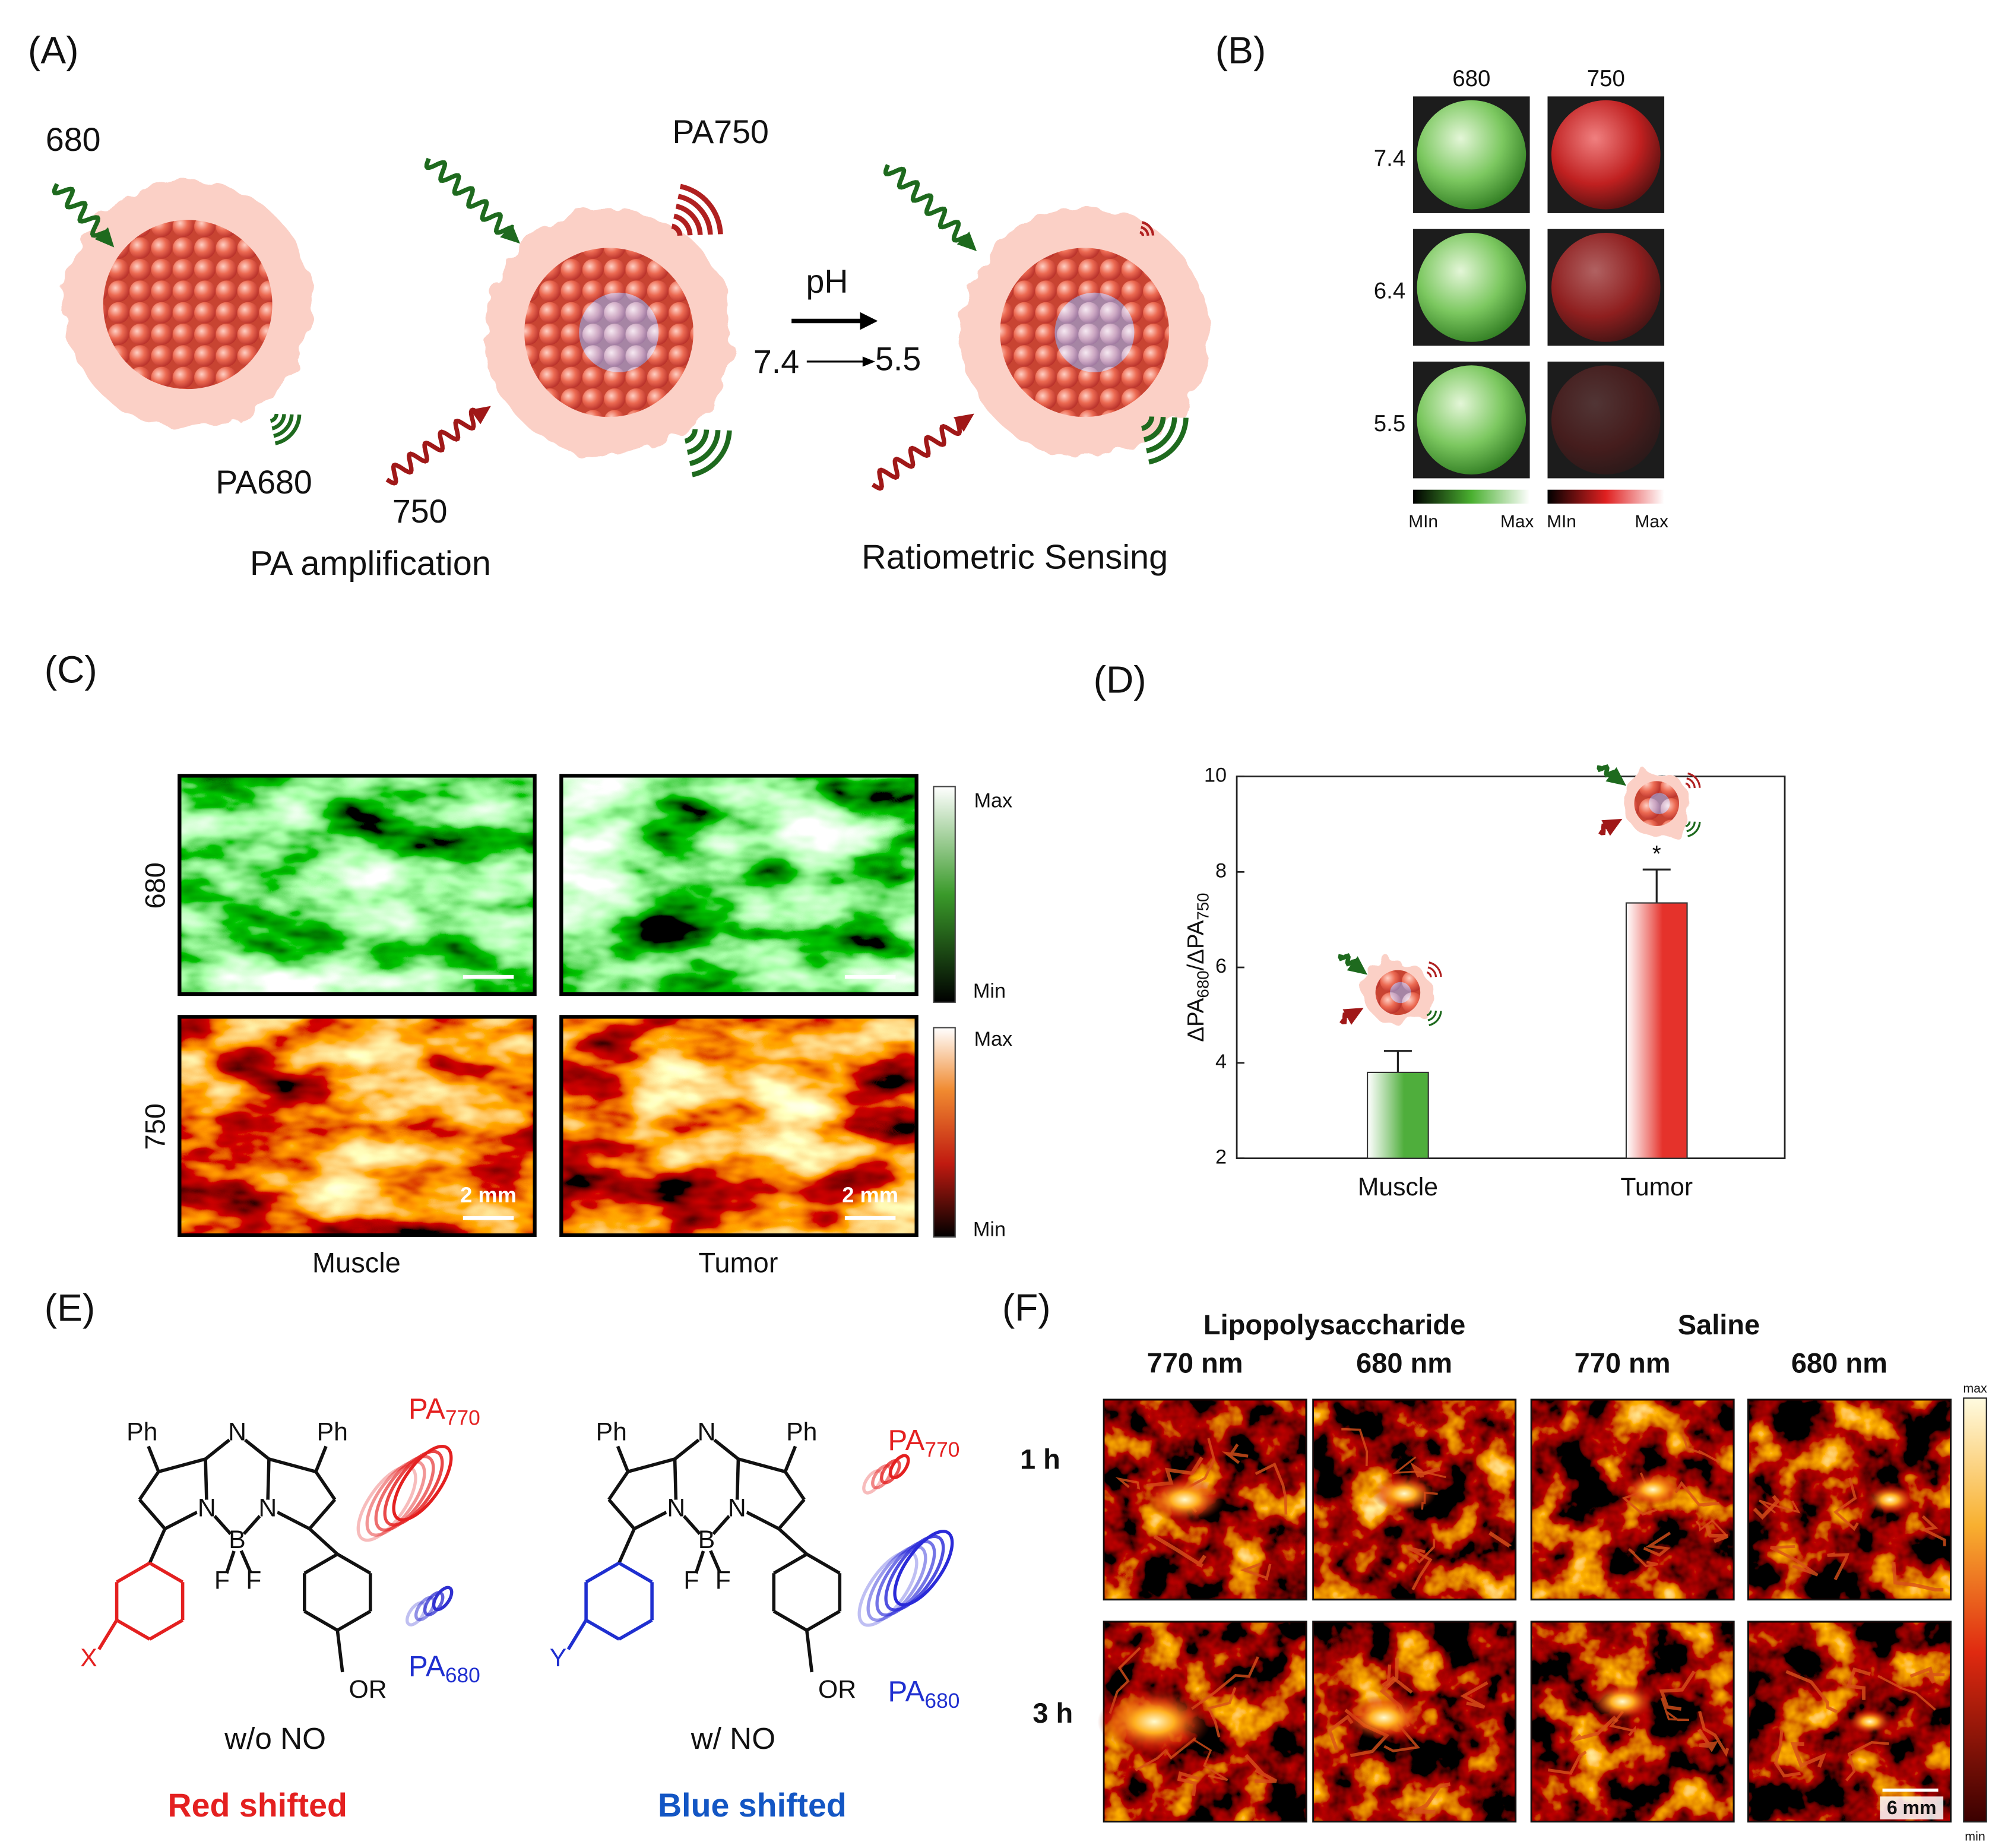 This screenshot has width=1989, height=1848. Describe the element at coordinates (1912, 1807) in the screenshot. I see `scale-bar-bg` at that location.